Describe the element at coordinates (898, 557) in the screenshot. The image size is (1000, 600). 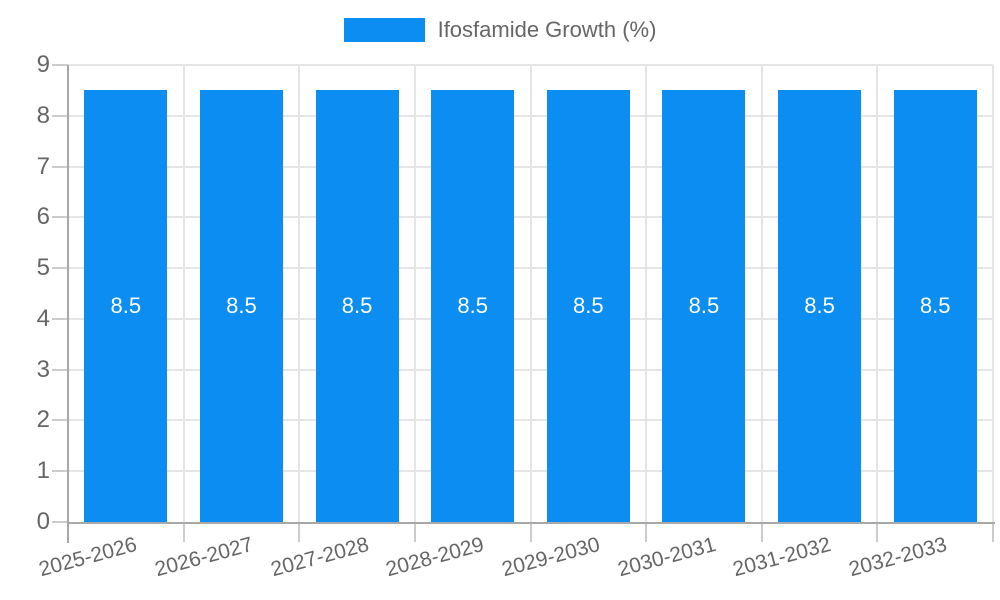
I see `x-axis-label: 2032-2033` at that location.